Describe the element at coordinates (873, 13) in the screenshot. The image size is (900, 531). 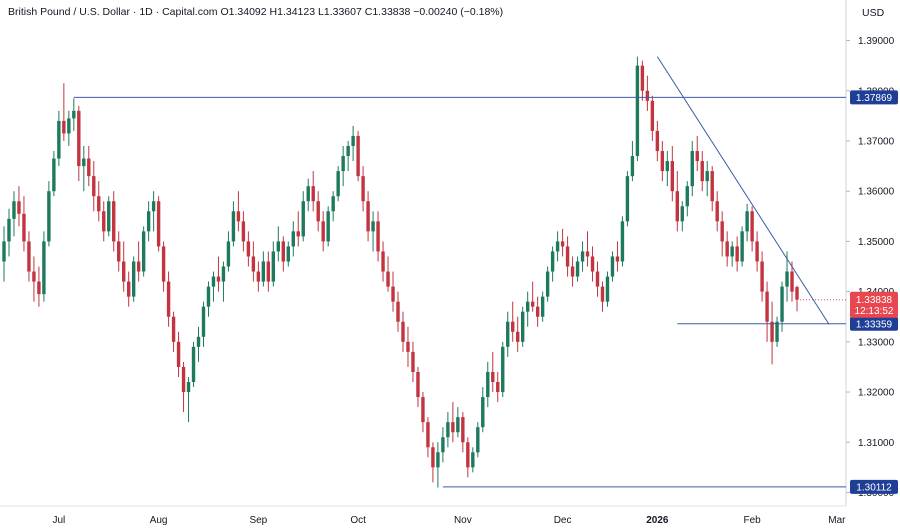
I see `currency-label: USD` at that location.